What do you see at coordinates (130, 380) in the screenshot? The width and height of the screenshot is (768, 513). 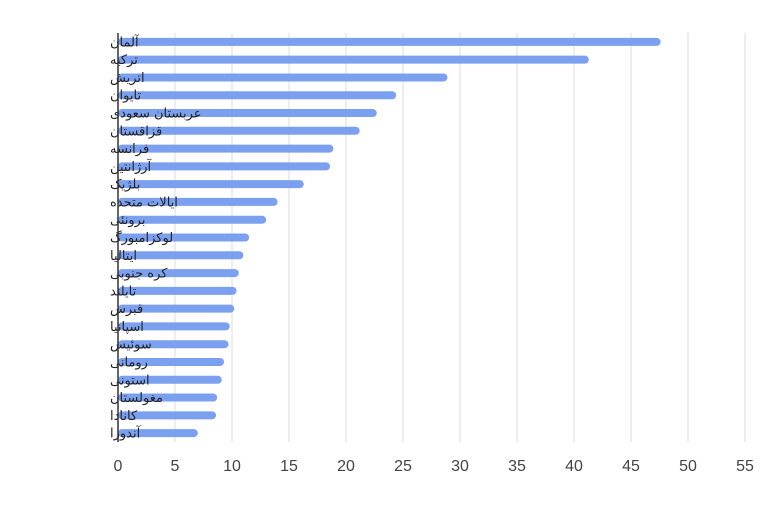 I see `category-label: استونی` at bounding box center [130, 380].